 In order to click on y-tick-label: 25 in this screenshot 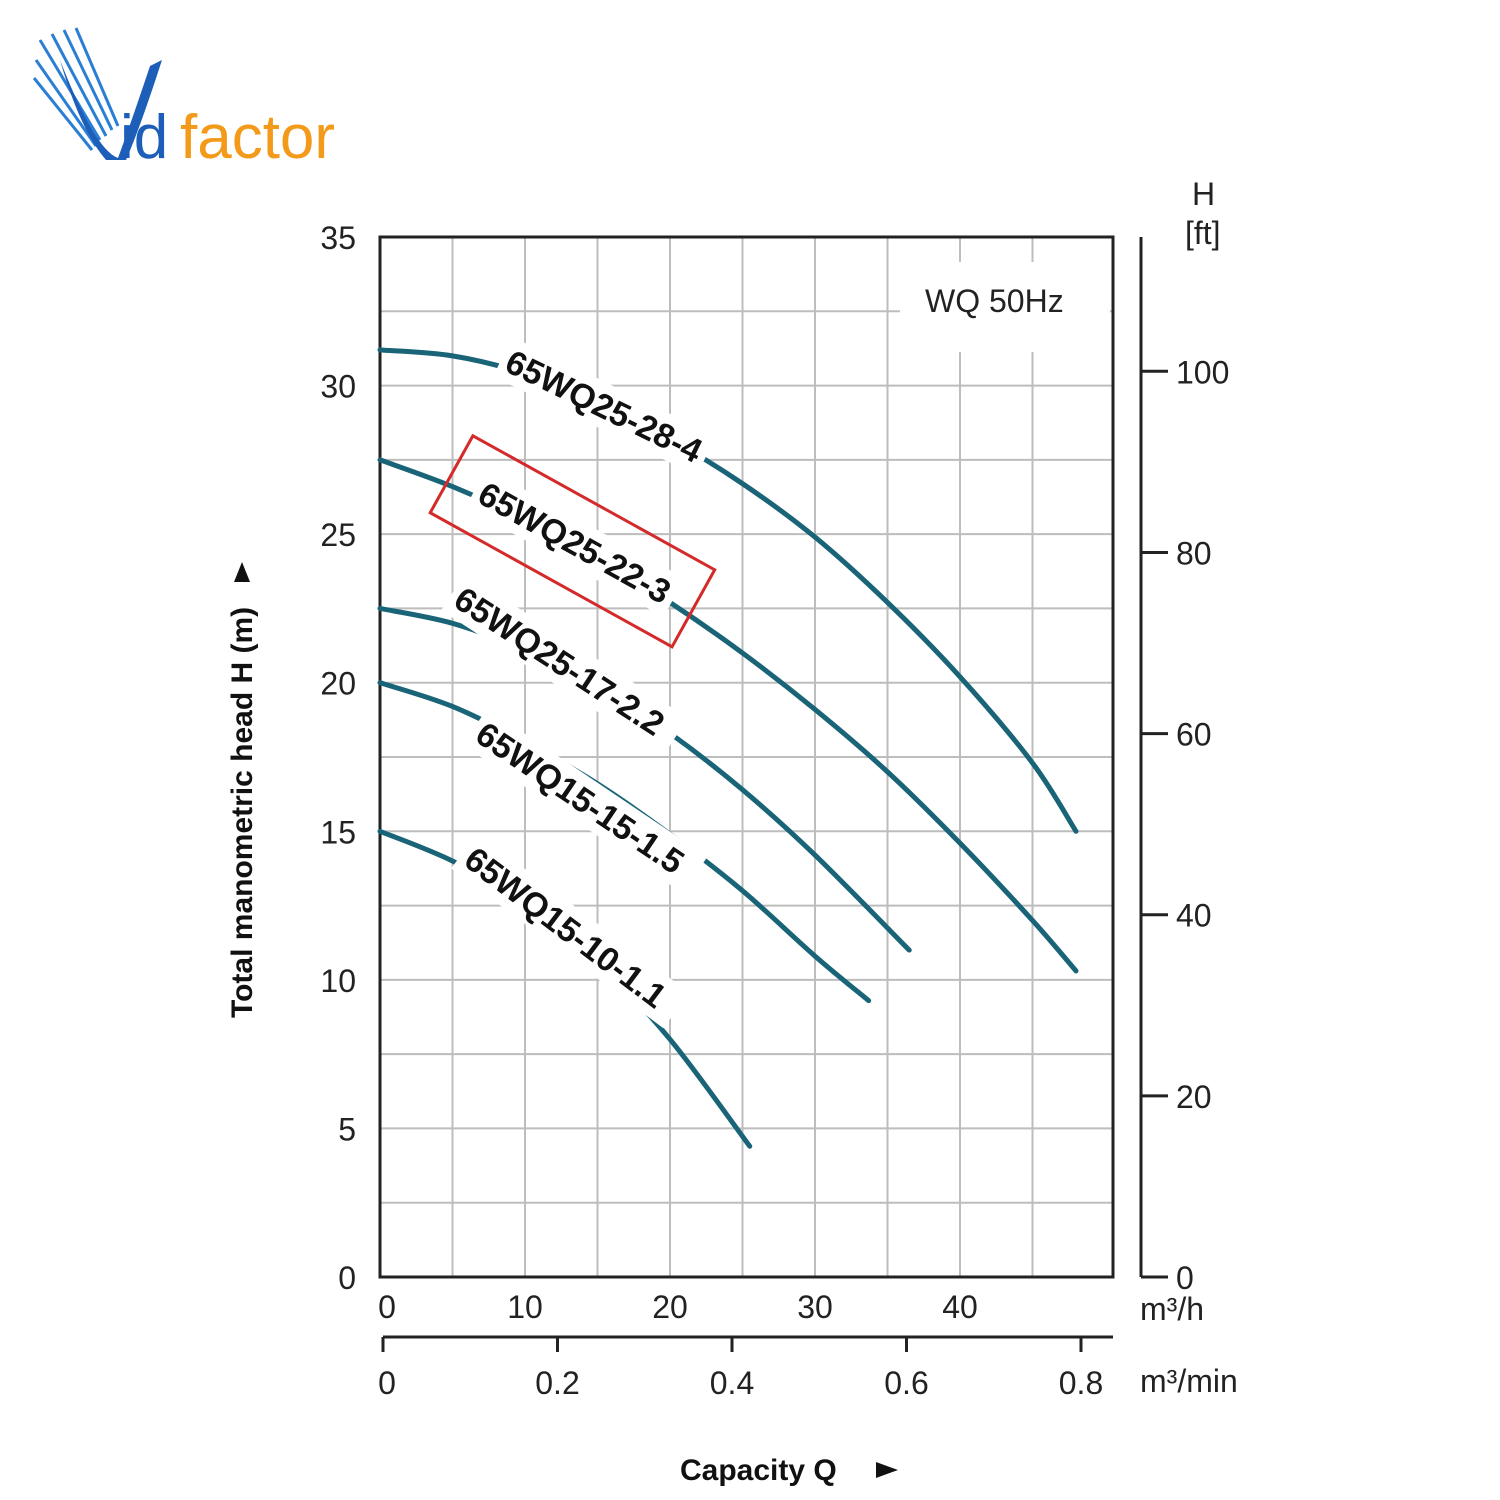, I will do `click(338, 535)`.